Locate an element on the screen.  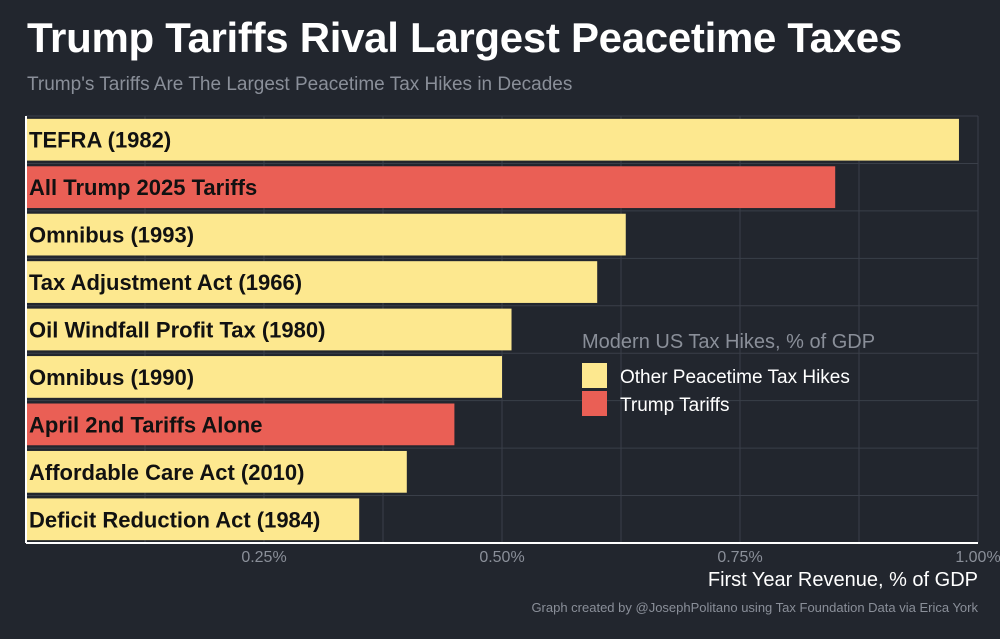
bar-label: TEFRA (1982) is located at coordinates (100, 140).